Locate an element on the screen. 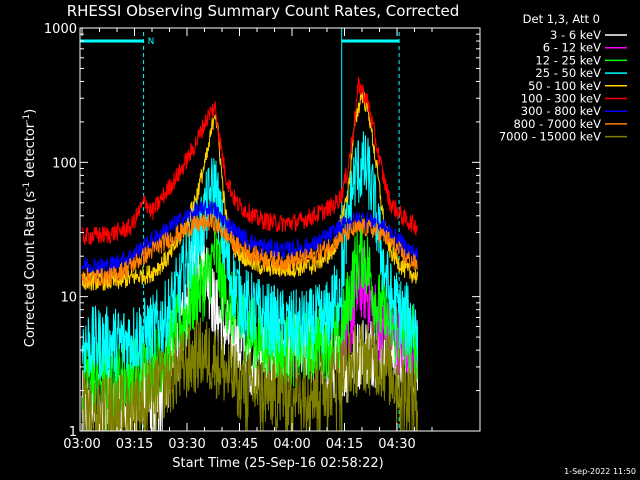  x-tick-label-6: 04:30 is located at coordinates (396, 444).